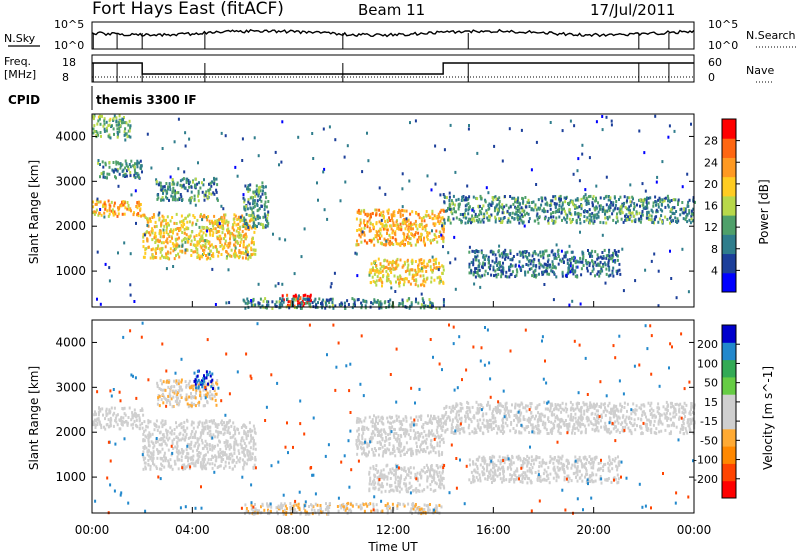 This screenshot has width=800, height=558. Describe the element at coordinates (393, 39) in the screenshot. I see `nsky-trace` at that location.